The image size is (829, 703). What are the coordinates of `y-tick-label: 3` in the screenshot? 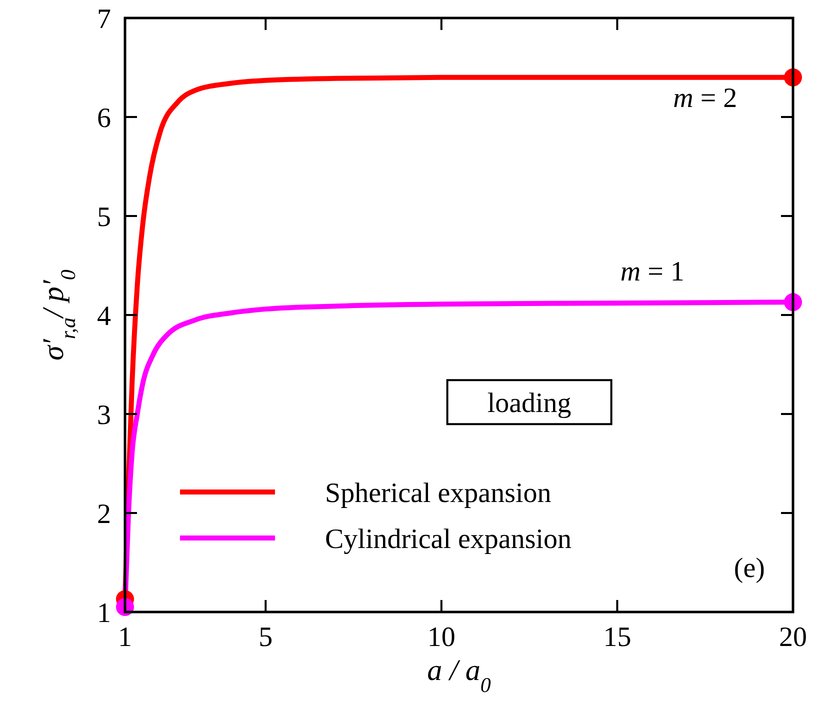 It's located at (104, 415).